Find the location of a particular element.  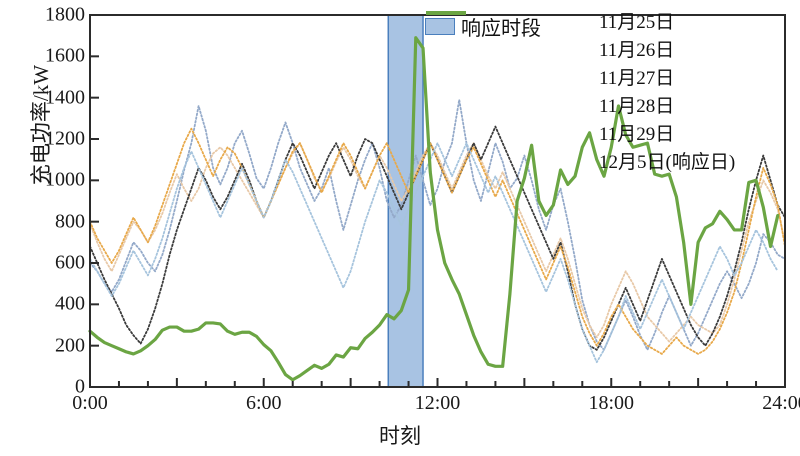

legend-item-3: 11月27日 is located at coordinates (580, 51).